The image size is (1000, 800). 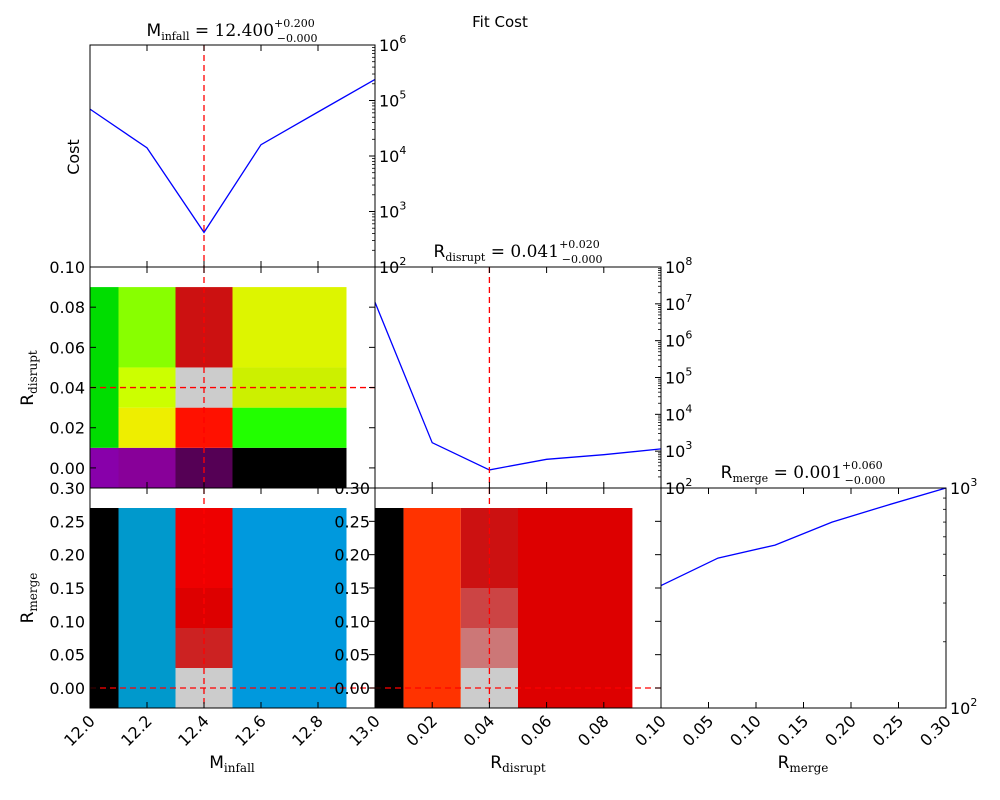 What do you see at coordinates (803, 764) in the screenshot?
I see `x-axis-label-r-merge: Rmerge` at bounding box center [803, 764].